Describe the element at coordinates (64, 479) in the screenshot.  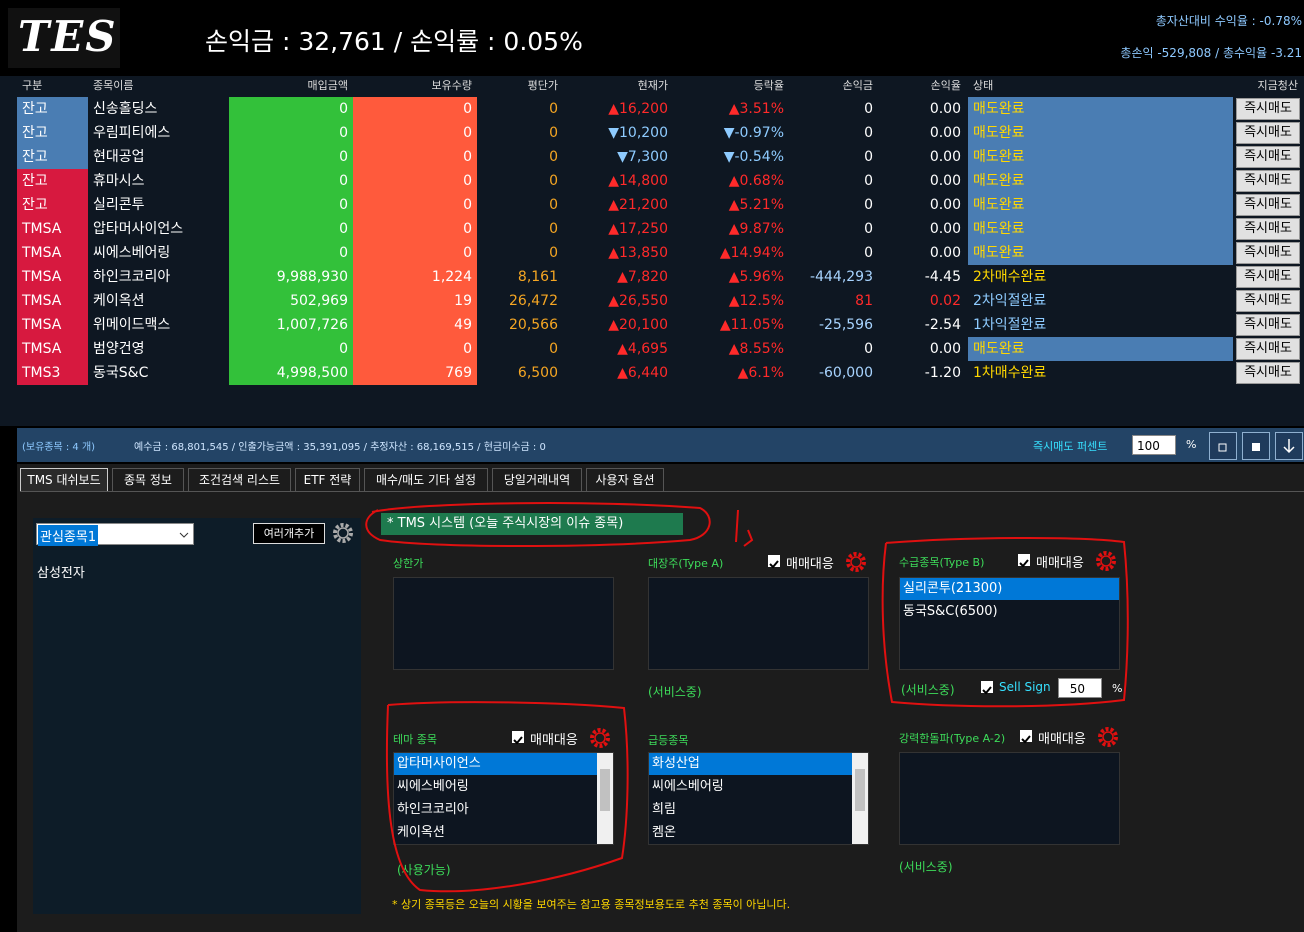
I see `tab: TMS 대쉬보드` at that location.